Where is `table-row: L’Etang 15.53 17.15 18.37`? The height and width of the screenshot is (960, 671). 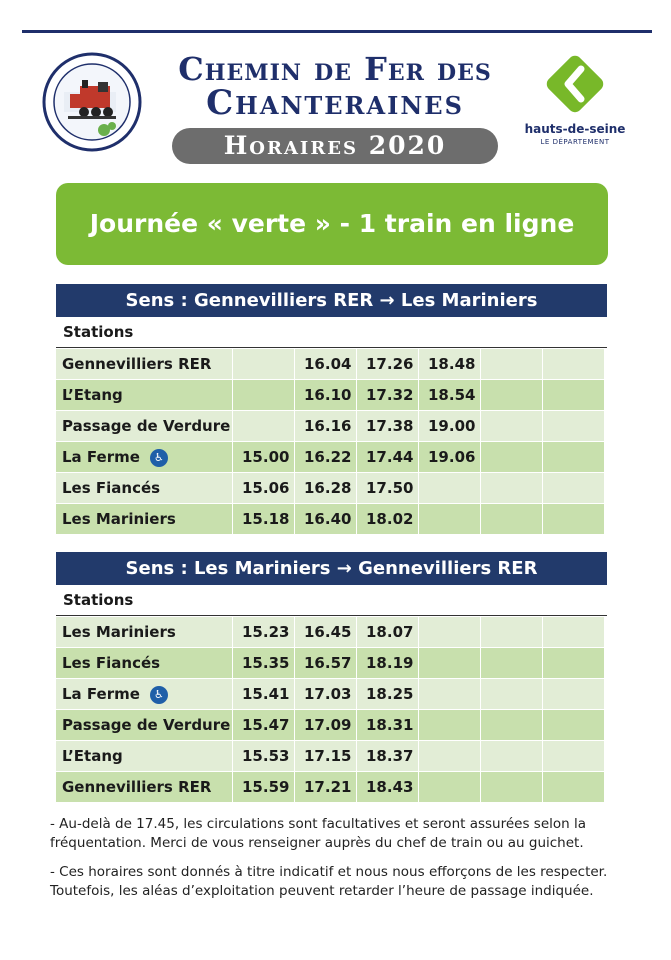 table-row: L’Etang 15.53 17.15 18.37 is located at coordinates (331, 756).